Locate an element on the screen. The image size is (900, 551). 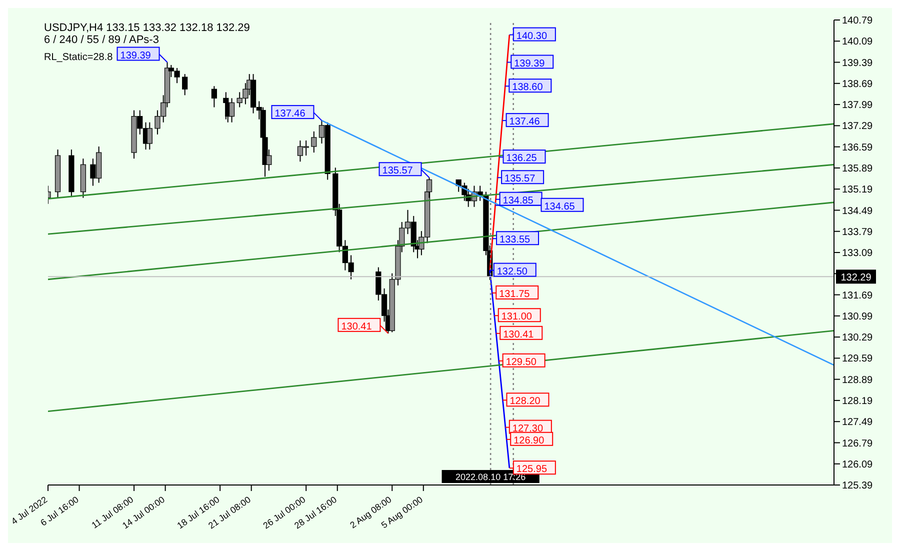
chart-title: USDJPY,H4 133.15 133.32 132.18 132.29 is located at coordinates (147, 28).